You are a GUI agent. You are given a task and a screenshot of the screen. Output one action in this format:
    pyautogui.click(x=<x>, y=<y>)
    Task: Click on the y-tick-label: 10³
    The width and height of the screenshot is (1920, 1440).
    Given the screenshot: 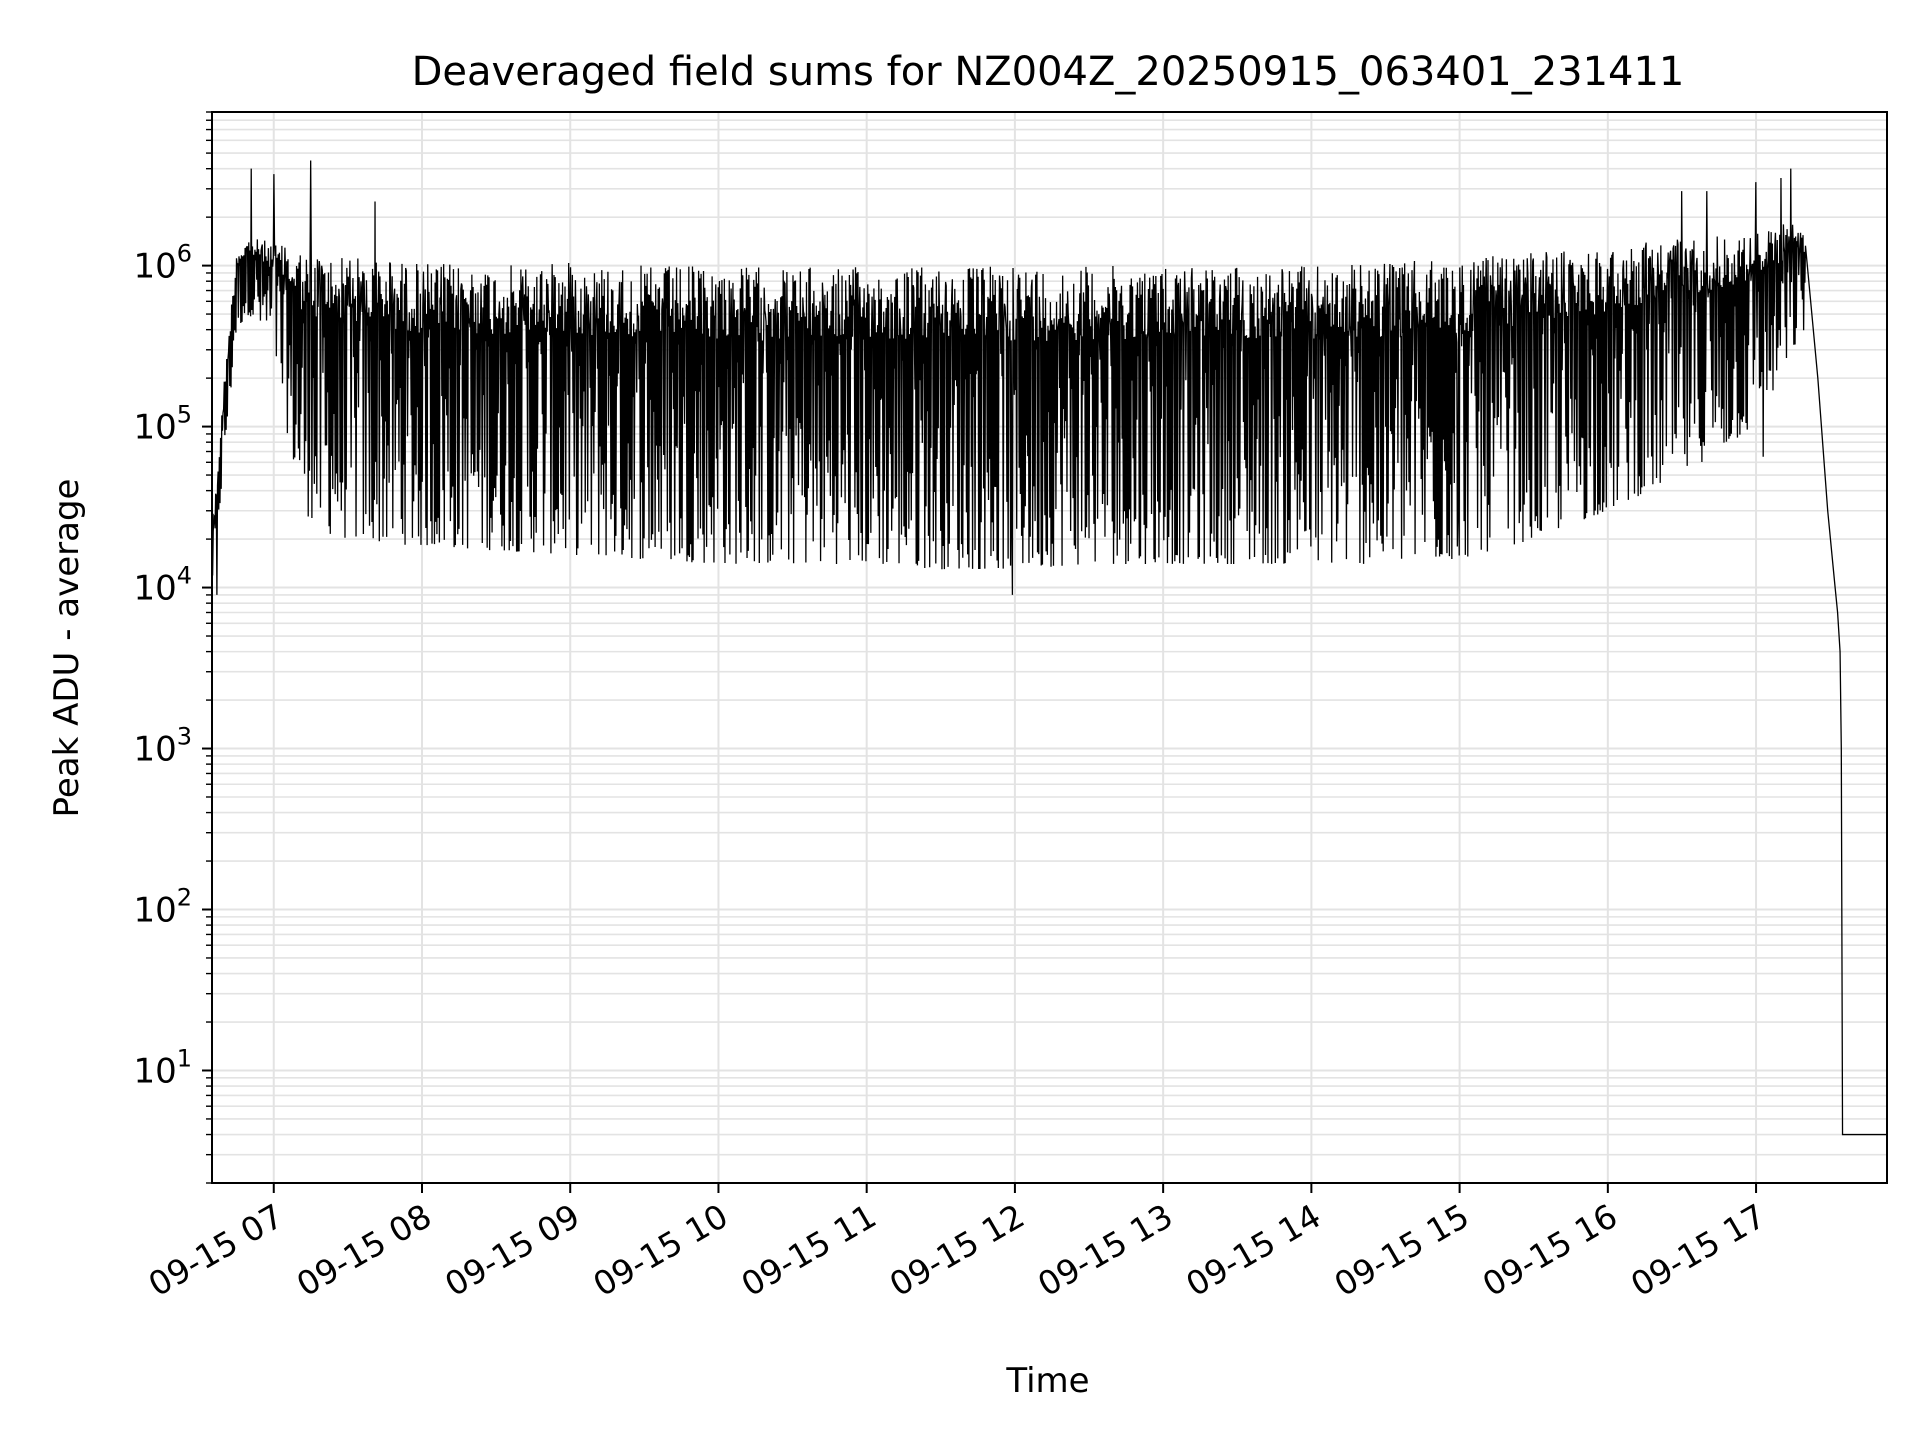 What is the action you would take?
    pyautogui.click(x=162, y=746)
    